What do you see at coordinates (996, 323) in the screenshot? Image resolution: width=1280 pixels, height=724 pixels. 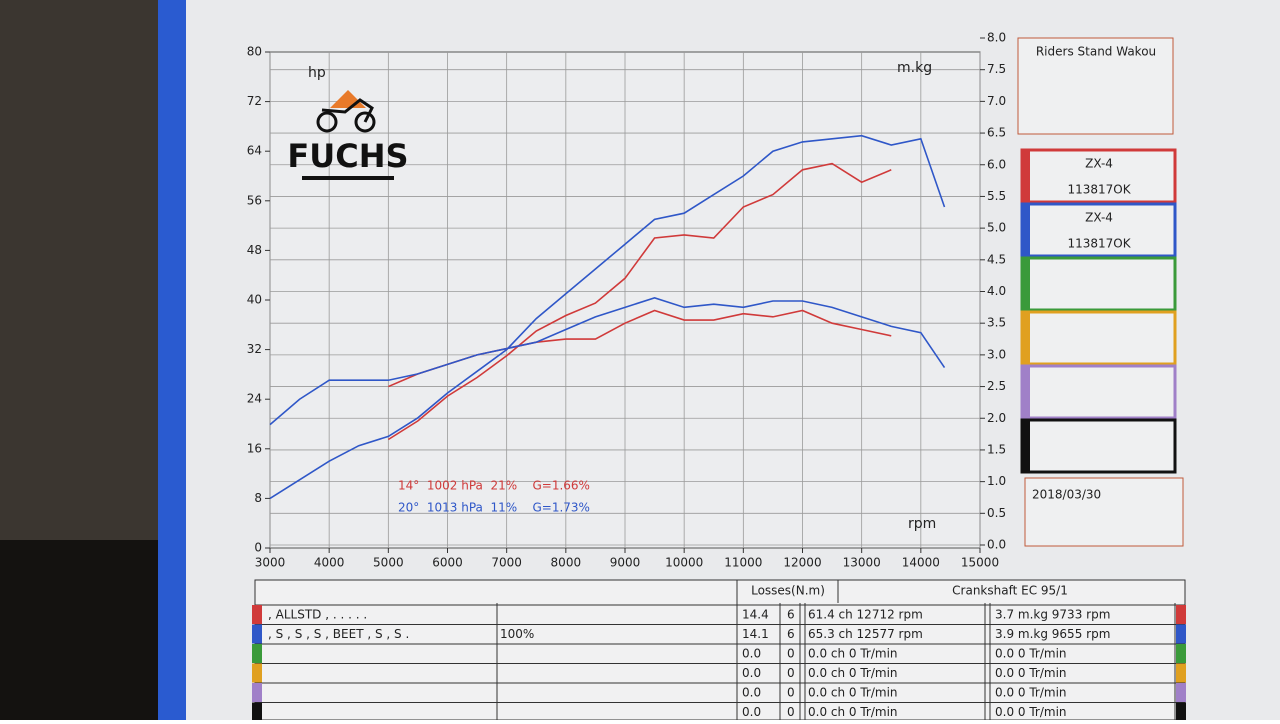 I see `y2-tick-label: 3.5` at bounding box center [996, 323].